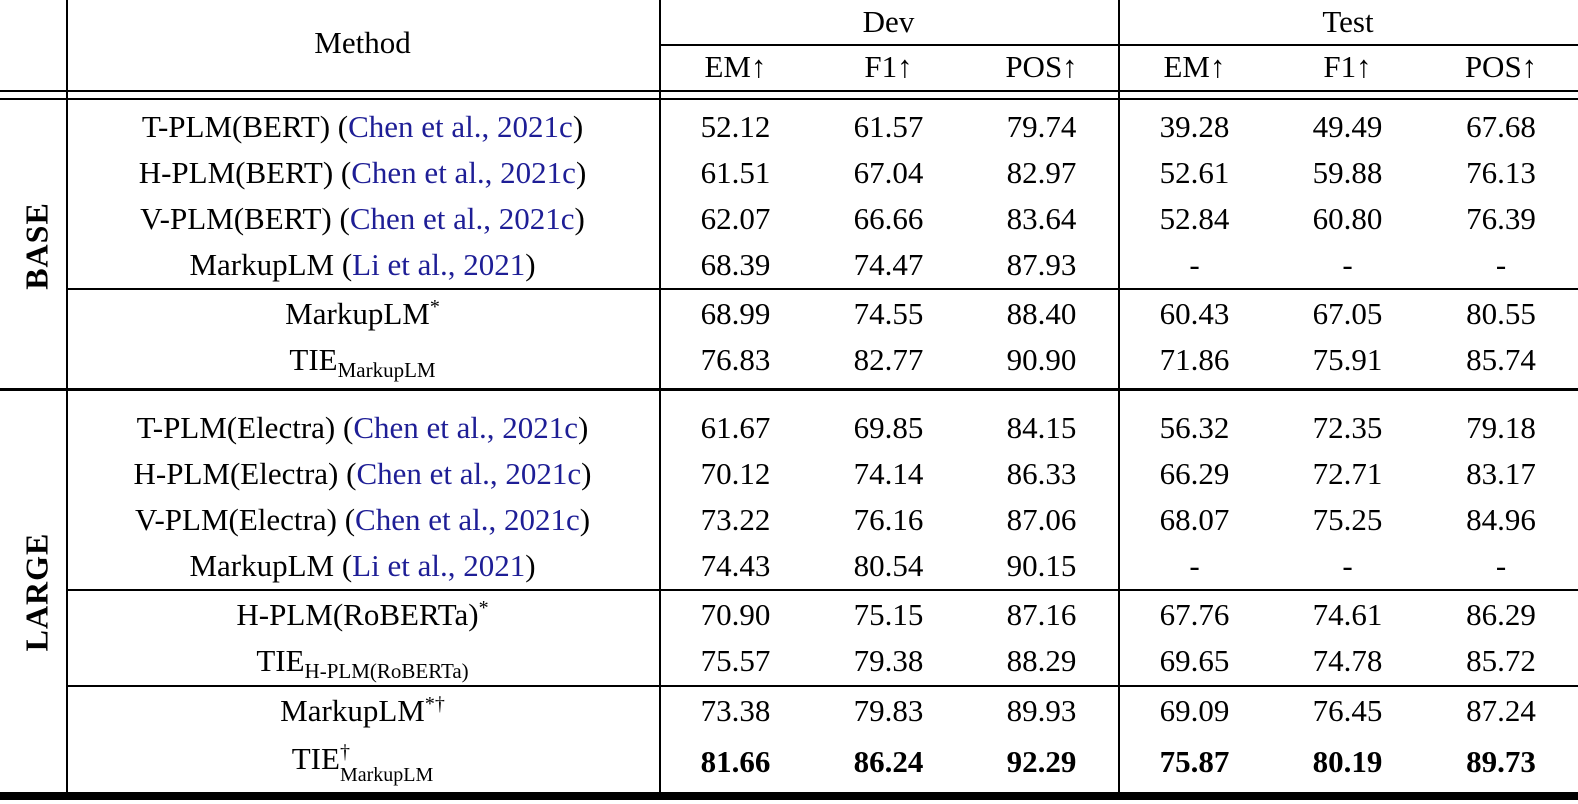  What do you see at coordinates (1041, 473) in the screenshot?
I see `cell-dev-pos: 86.33` at bounding box center [1041, 473].